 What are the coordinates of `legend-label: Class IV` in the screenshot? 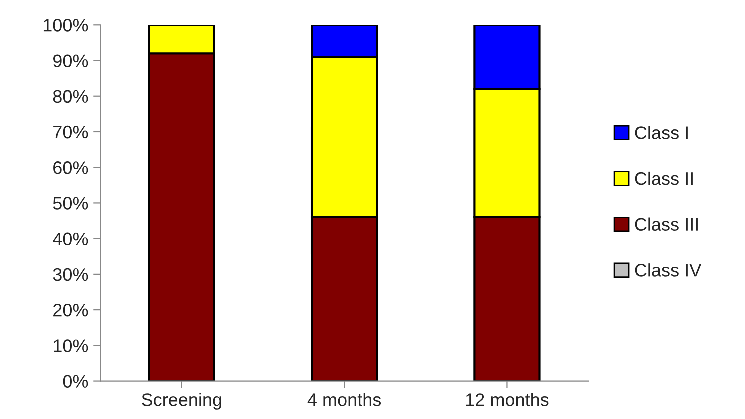 It's located at (668, 270).